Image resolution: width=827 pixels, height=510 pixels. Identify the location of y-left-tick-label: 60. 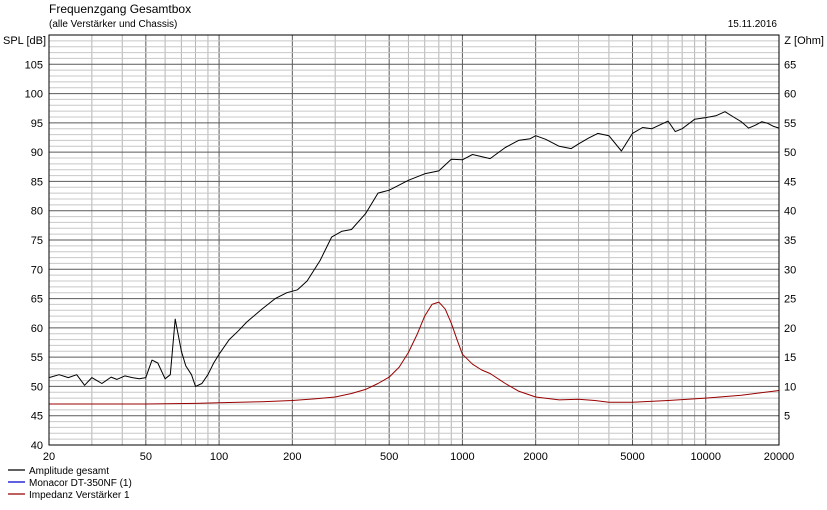
(37, 329).